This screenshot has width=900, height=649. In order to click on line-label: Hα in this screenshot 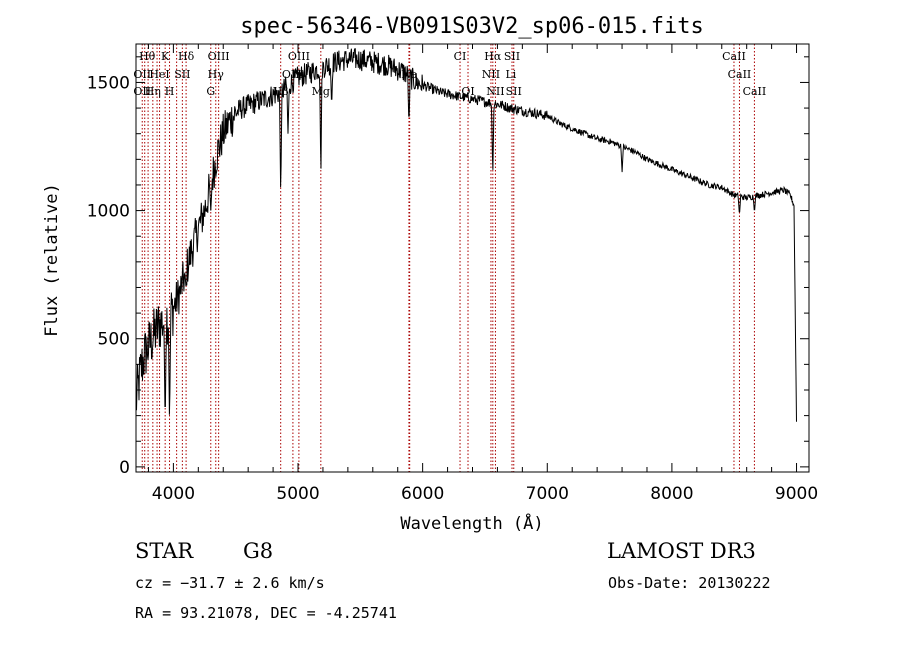, I will do `click(493, 56)`.